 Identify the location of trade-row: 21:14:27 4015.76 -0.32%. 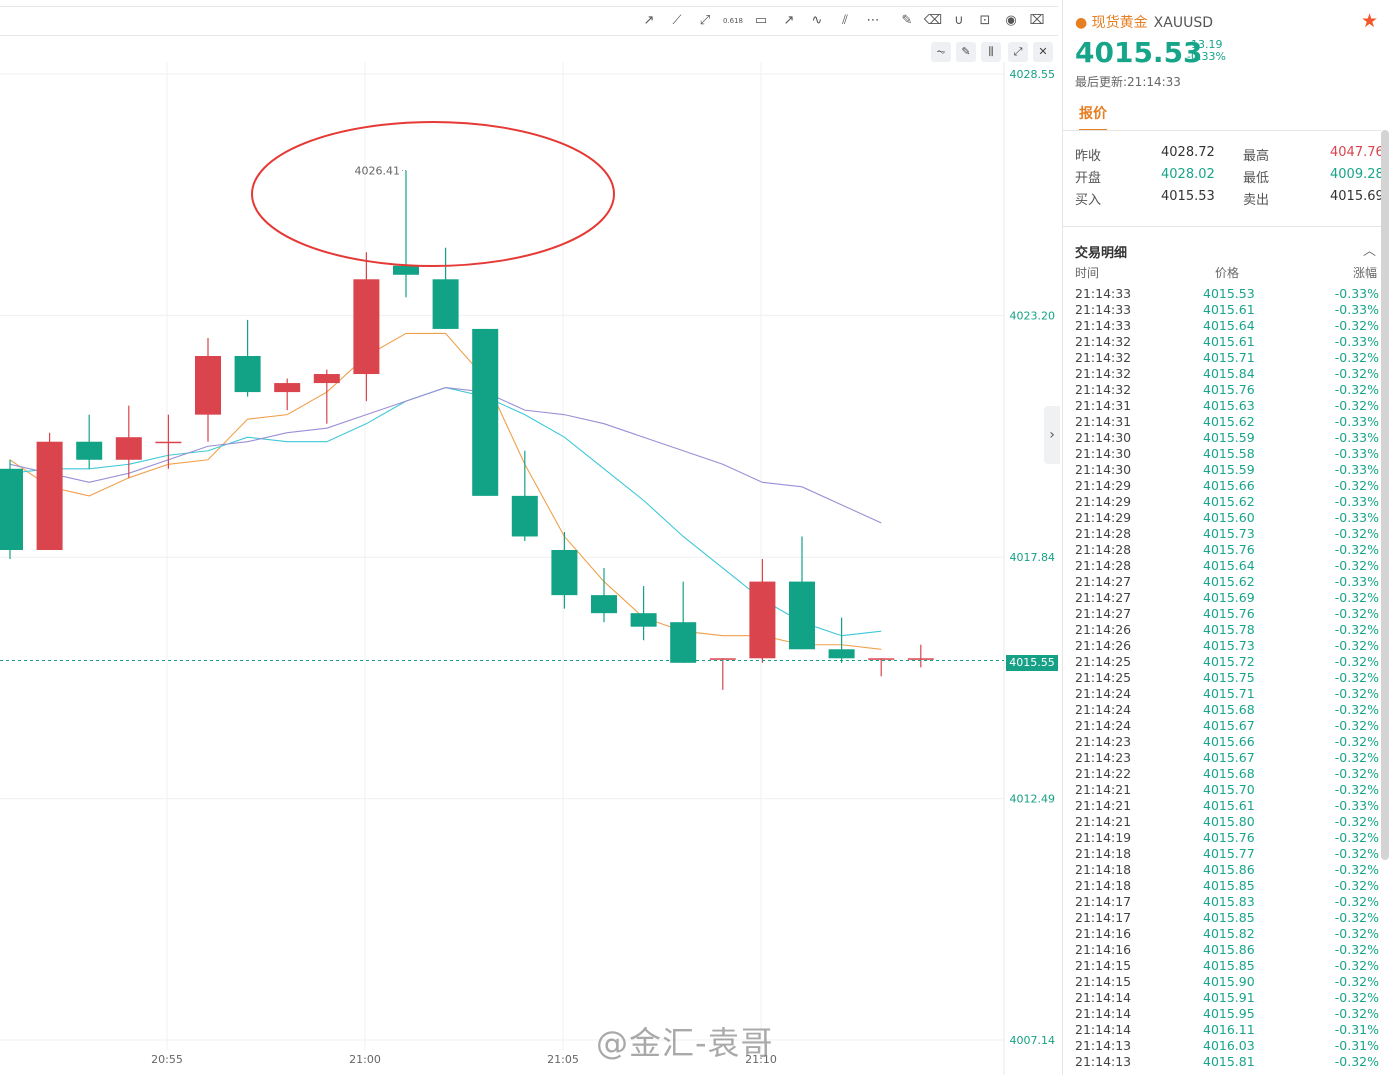
(1222, 614).